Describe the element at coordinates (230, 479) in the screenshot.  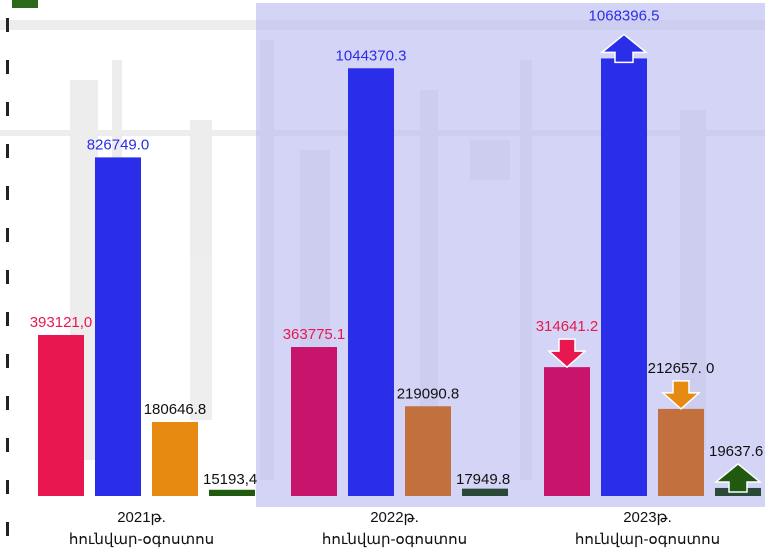
I see `value-label-series-3-cat-0: 15193,4` at that location.